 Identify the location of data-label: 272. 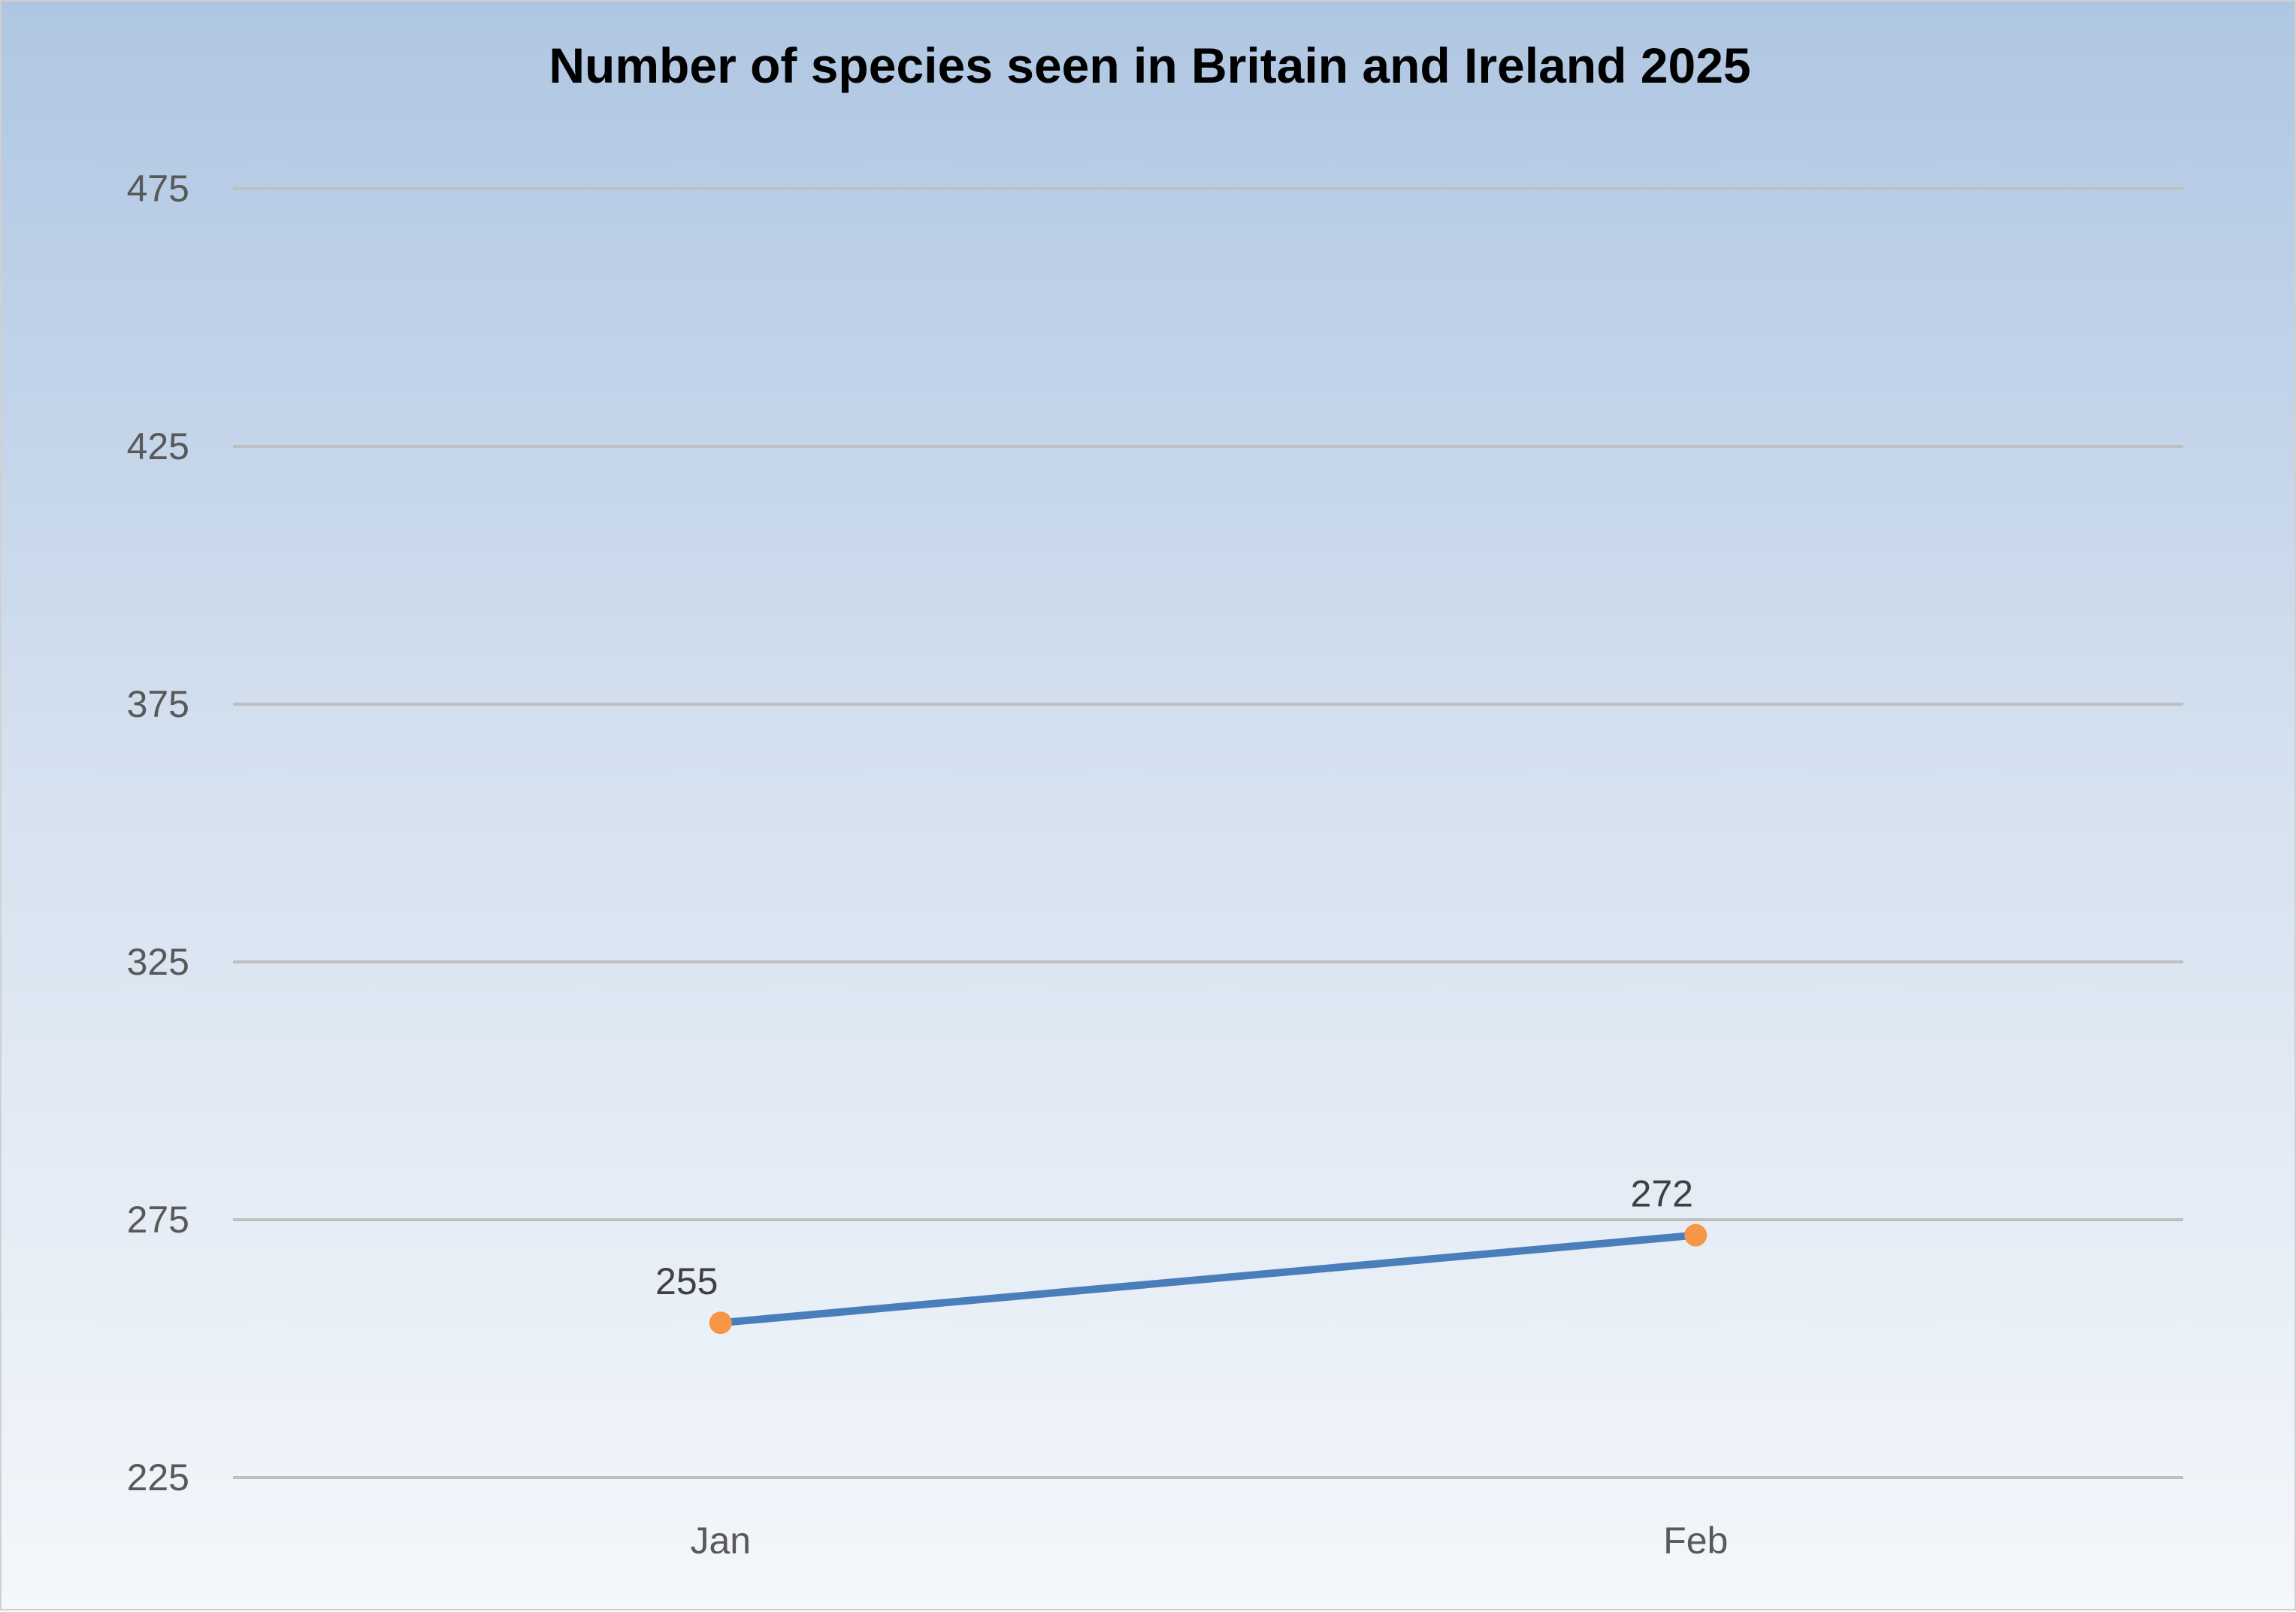
(1662, 1194).